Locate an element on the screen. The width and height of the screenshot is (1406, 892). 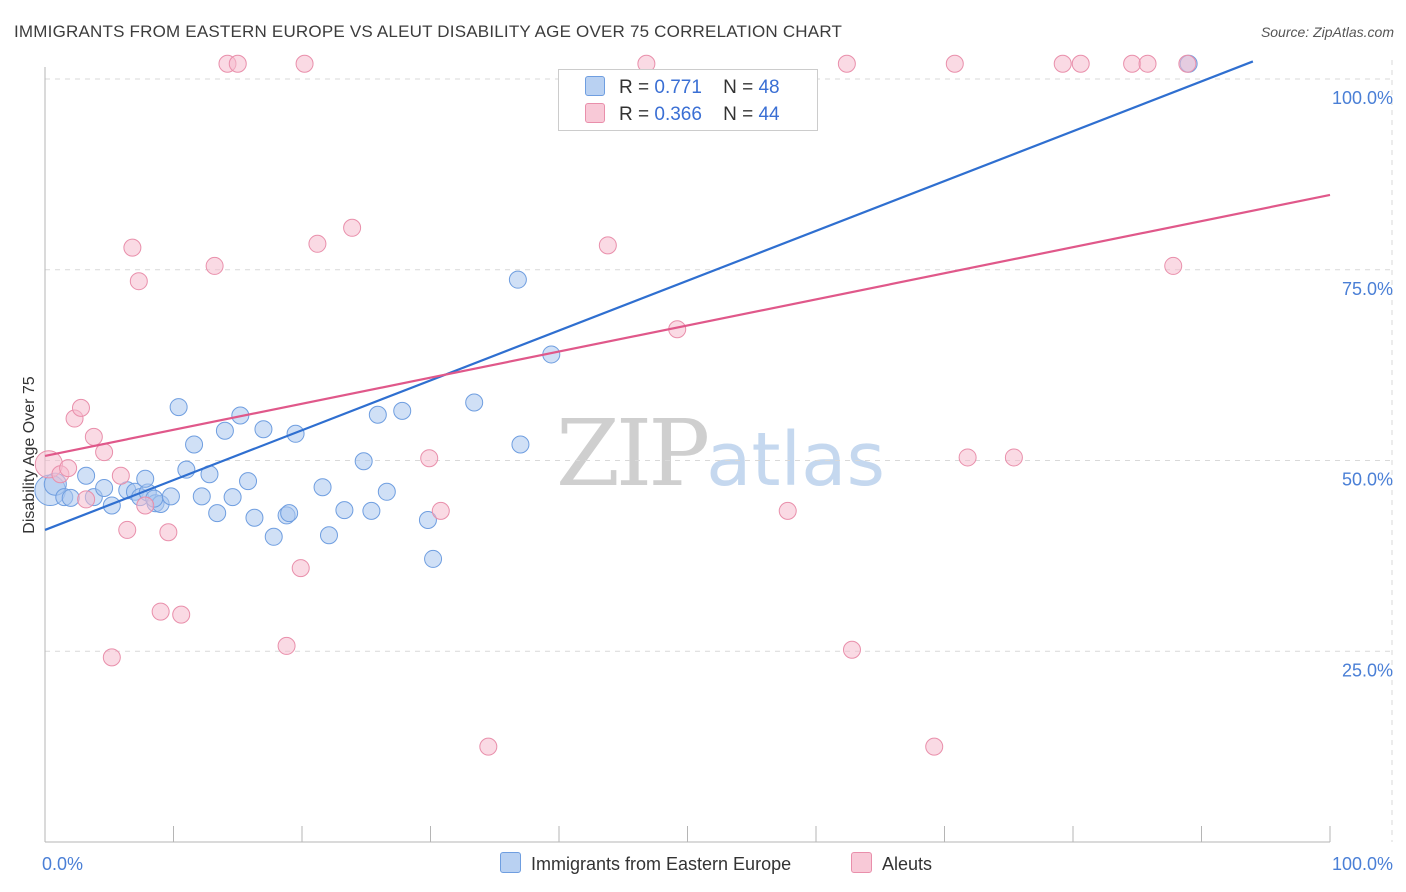
x-tick-label-max: 100.0% is located at coordinates (1362, 864).